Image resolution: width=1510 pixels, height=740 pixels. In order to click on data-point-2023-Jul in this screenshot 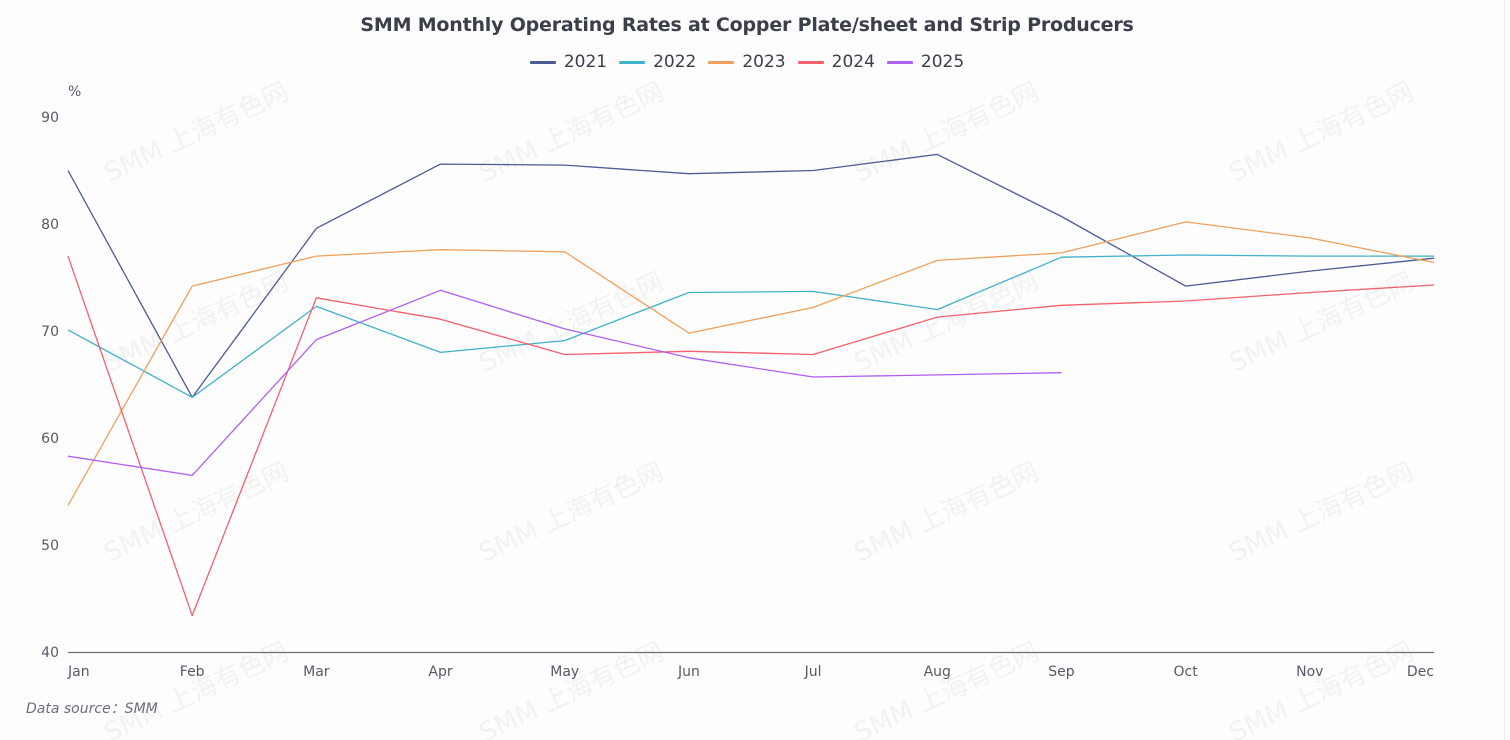, I will do `click(813, 307)`.